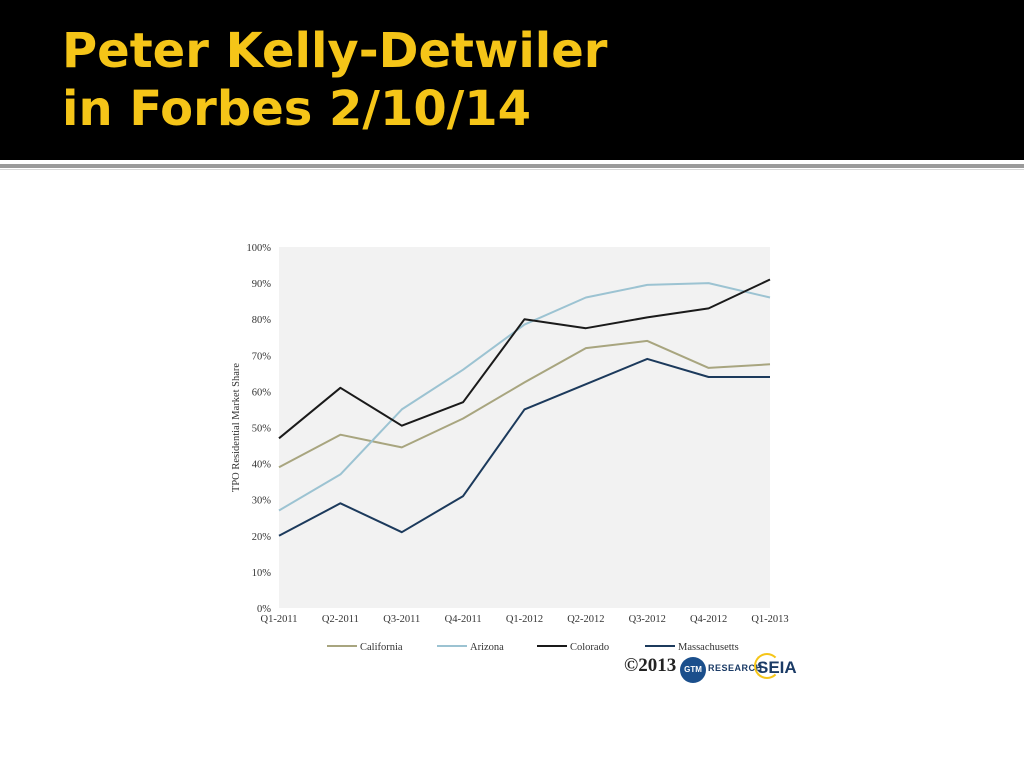  I want to click on series-line-colorado, so click(524, 359).